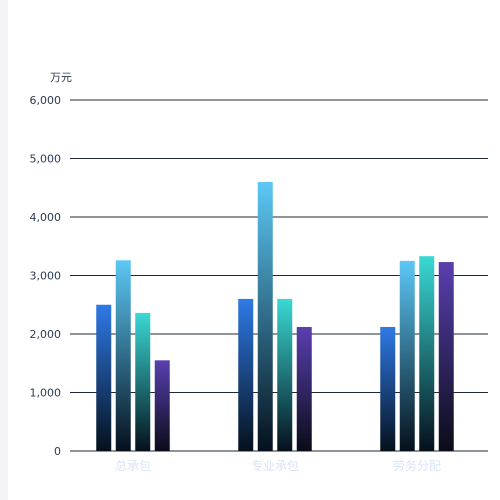  What do you see at coordinates (304, 388) in the screenshot?
I see `bar-series4-cat2` at bounding box center [304, 388].